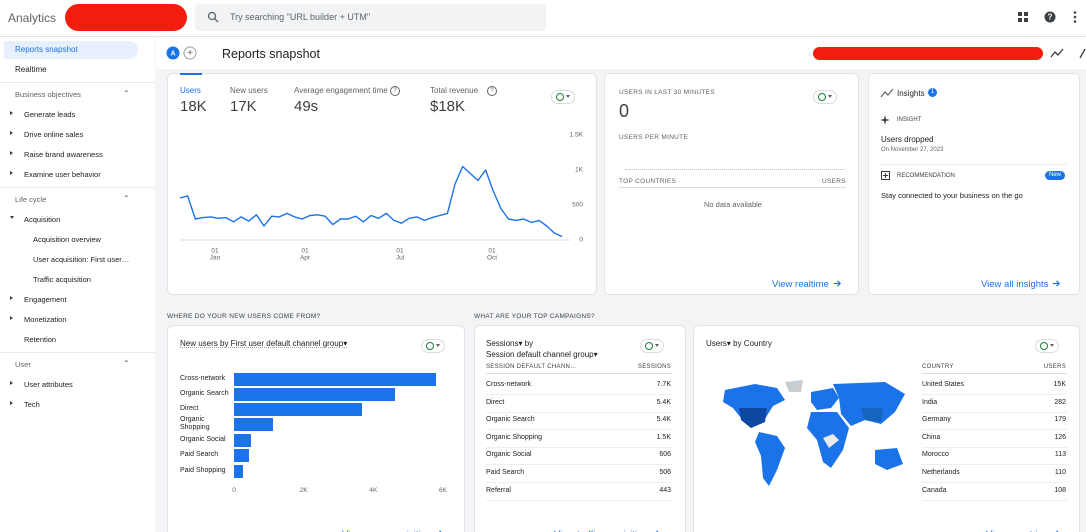 The height and width of the screenshot is (532, 1086). Describe the element at coordinates (182, 53) in the screenshot. I see `comparison-icons: A +` at that location.